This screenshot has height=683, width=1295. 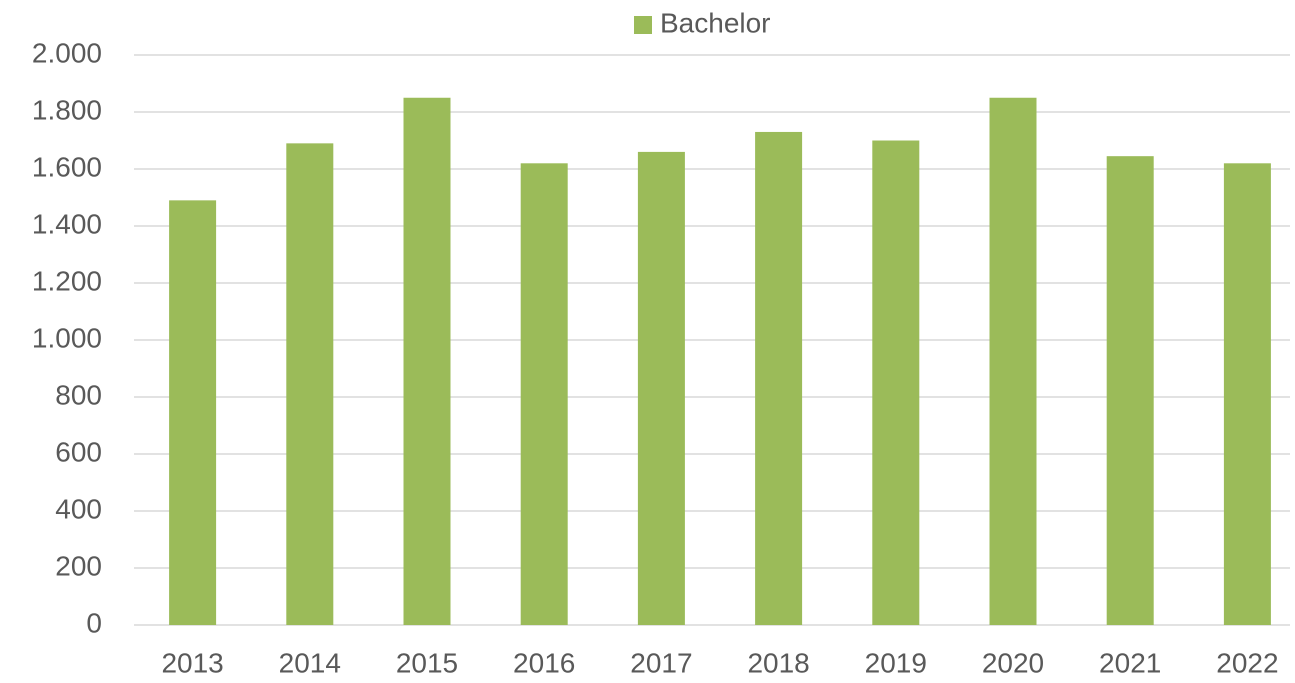 What do you see at coordinates (778, 662) in the screenshot?
I see `x-tick-label: 2018` at bounding box center [778, 662].